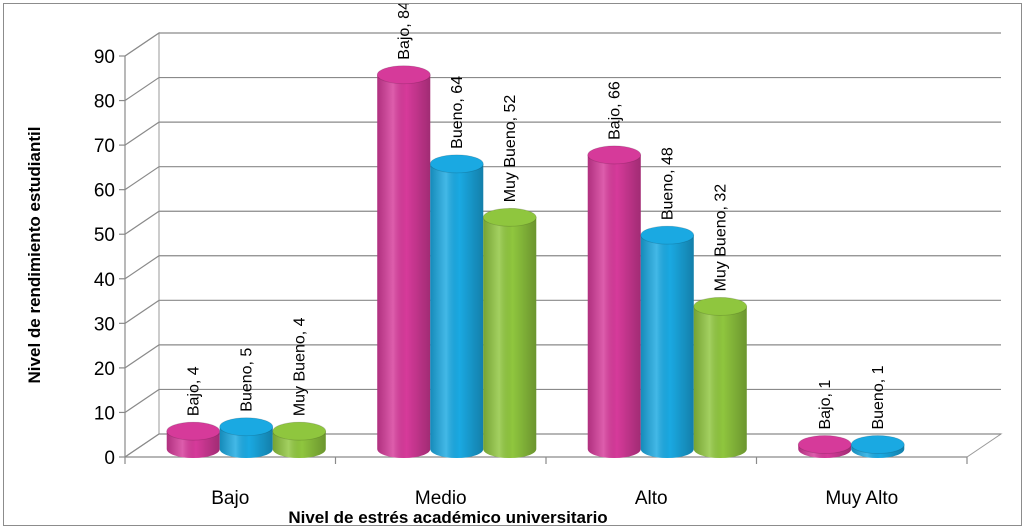 The width and height of the screenshot is (1027, 532). I want to click on data-label-muy-bueno-bajo: Muy Bueno, 4, so click(299, 366).